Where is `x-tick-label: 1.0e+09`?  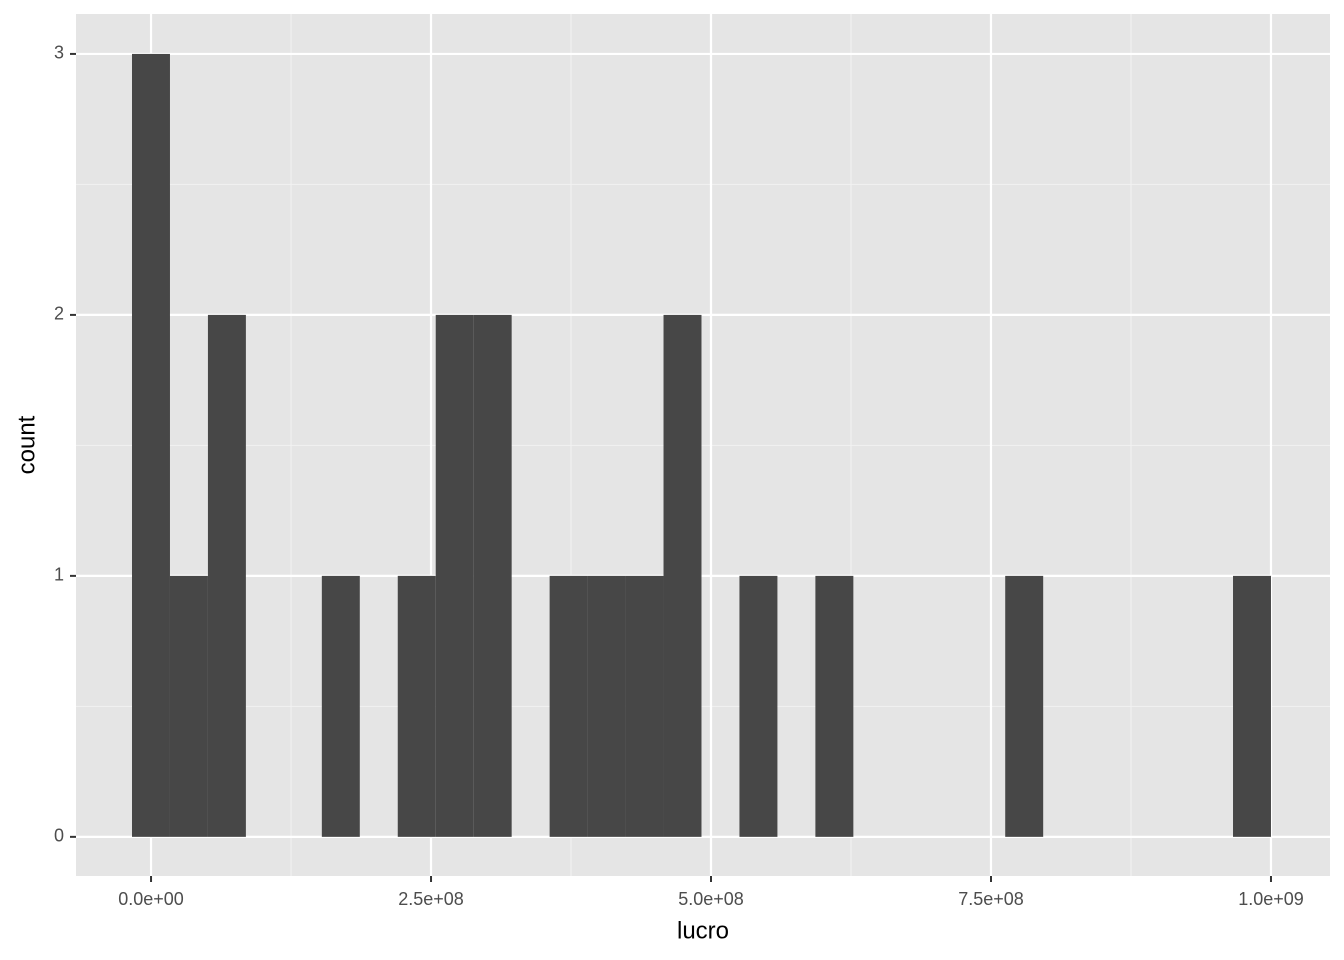
x-tick-label: 1.0e+09 is located at coordinates (1271, 899).